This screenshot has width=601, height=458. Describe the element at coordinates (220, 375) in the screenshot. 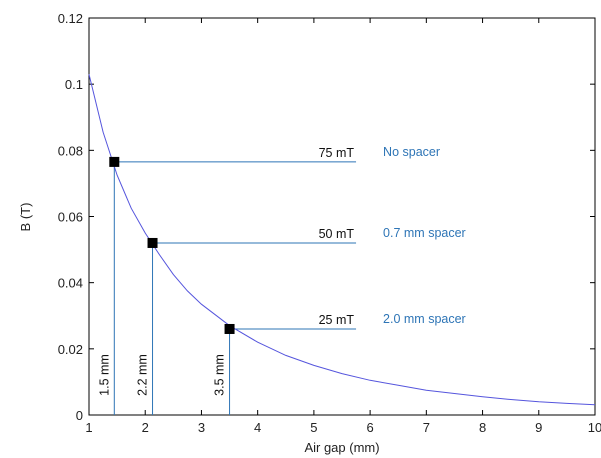

I see `gap-label: 3.5 mm` at that location.